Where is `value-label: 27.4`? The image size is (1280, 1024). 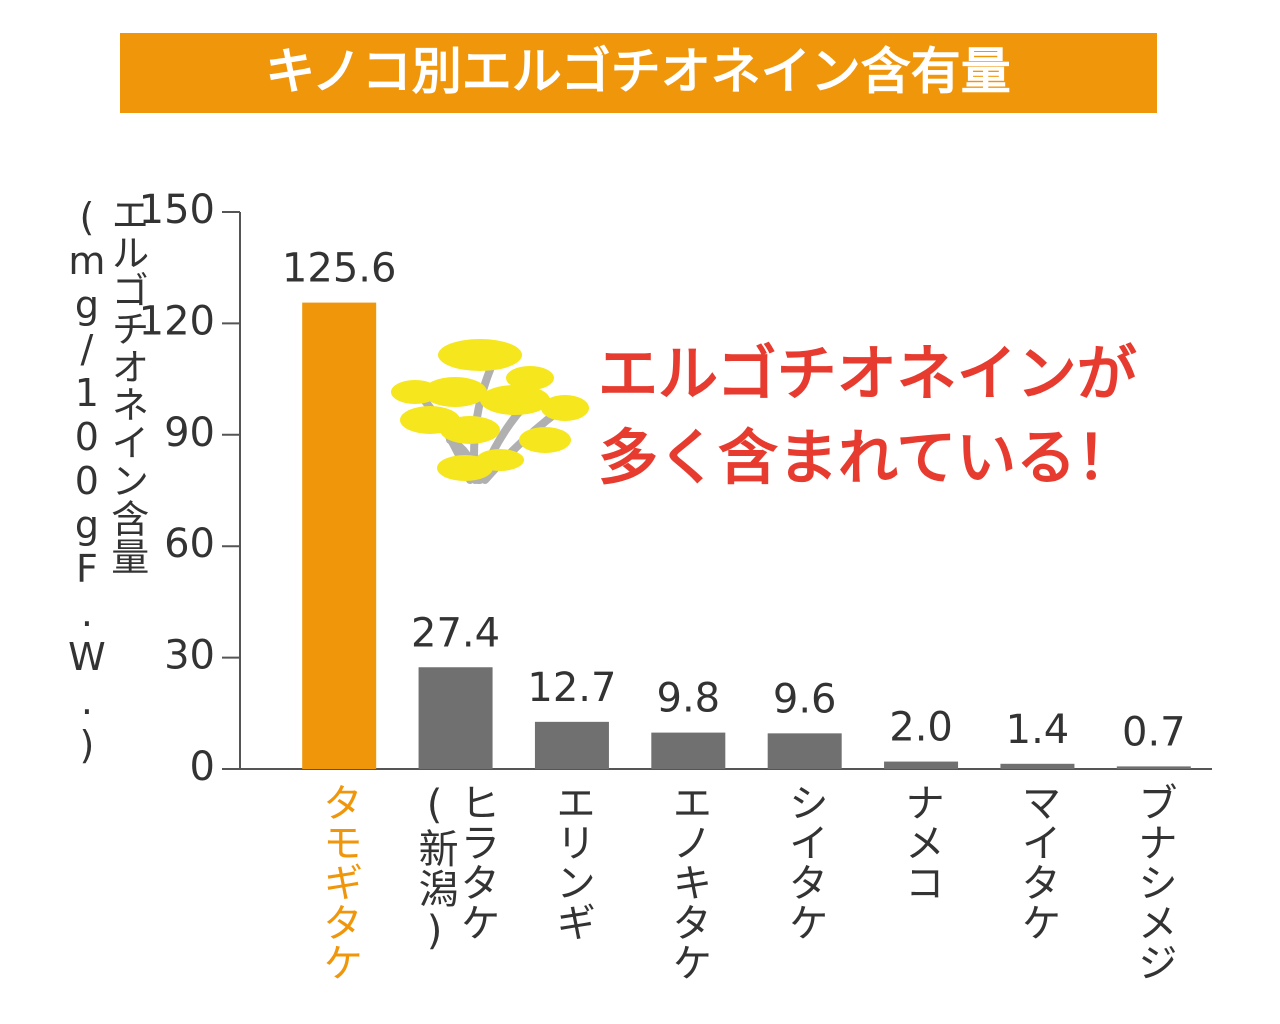 value-label: 27.4 is located at coordinates (455, 633).